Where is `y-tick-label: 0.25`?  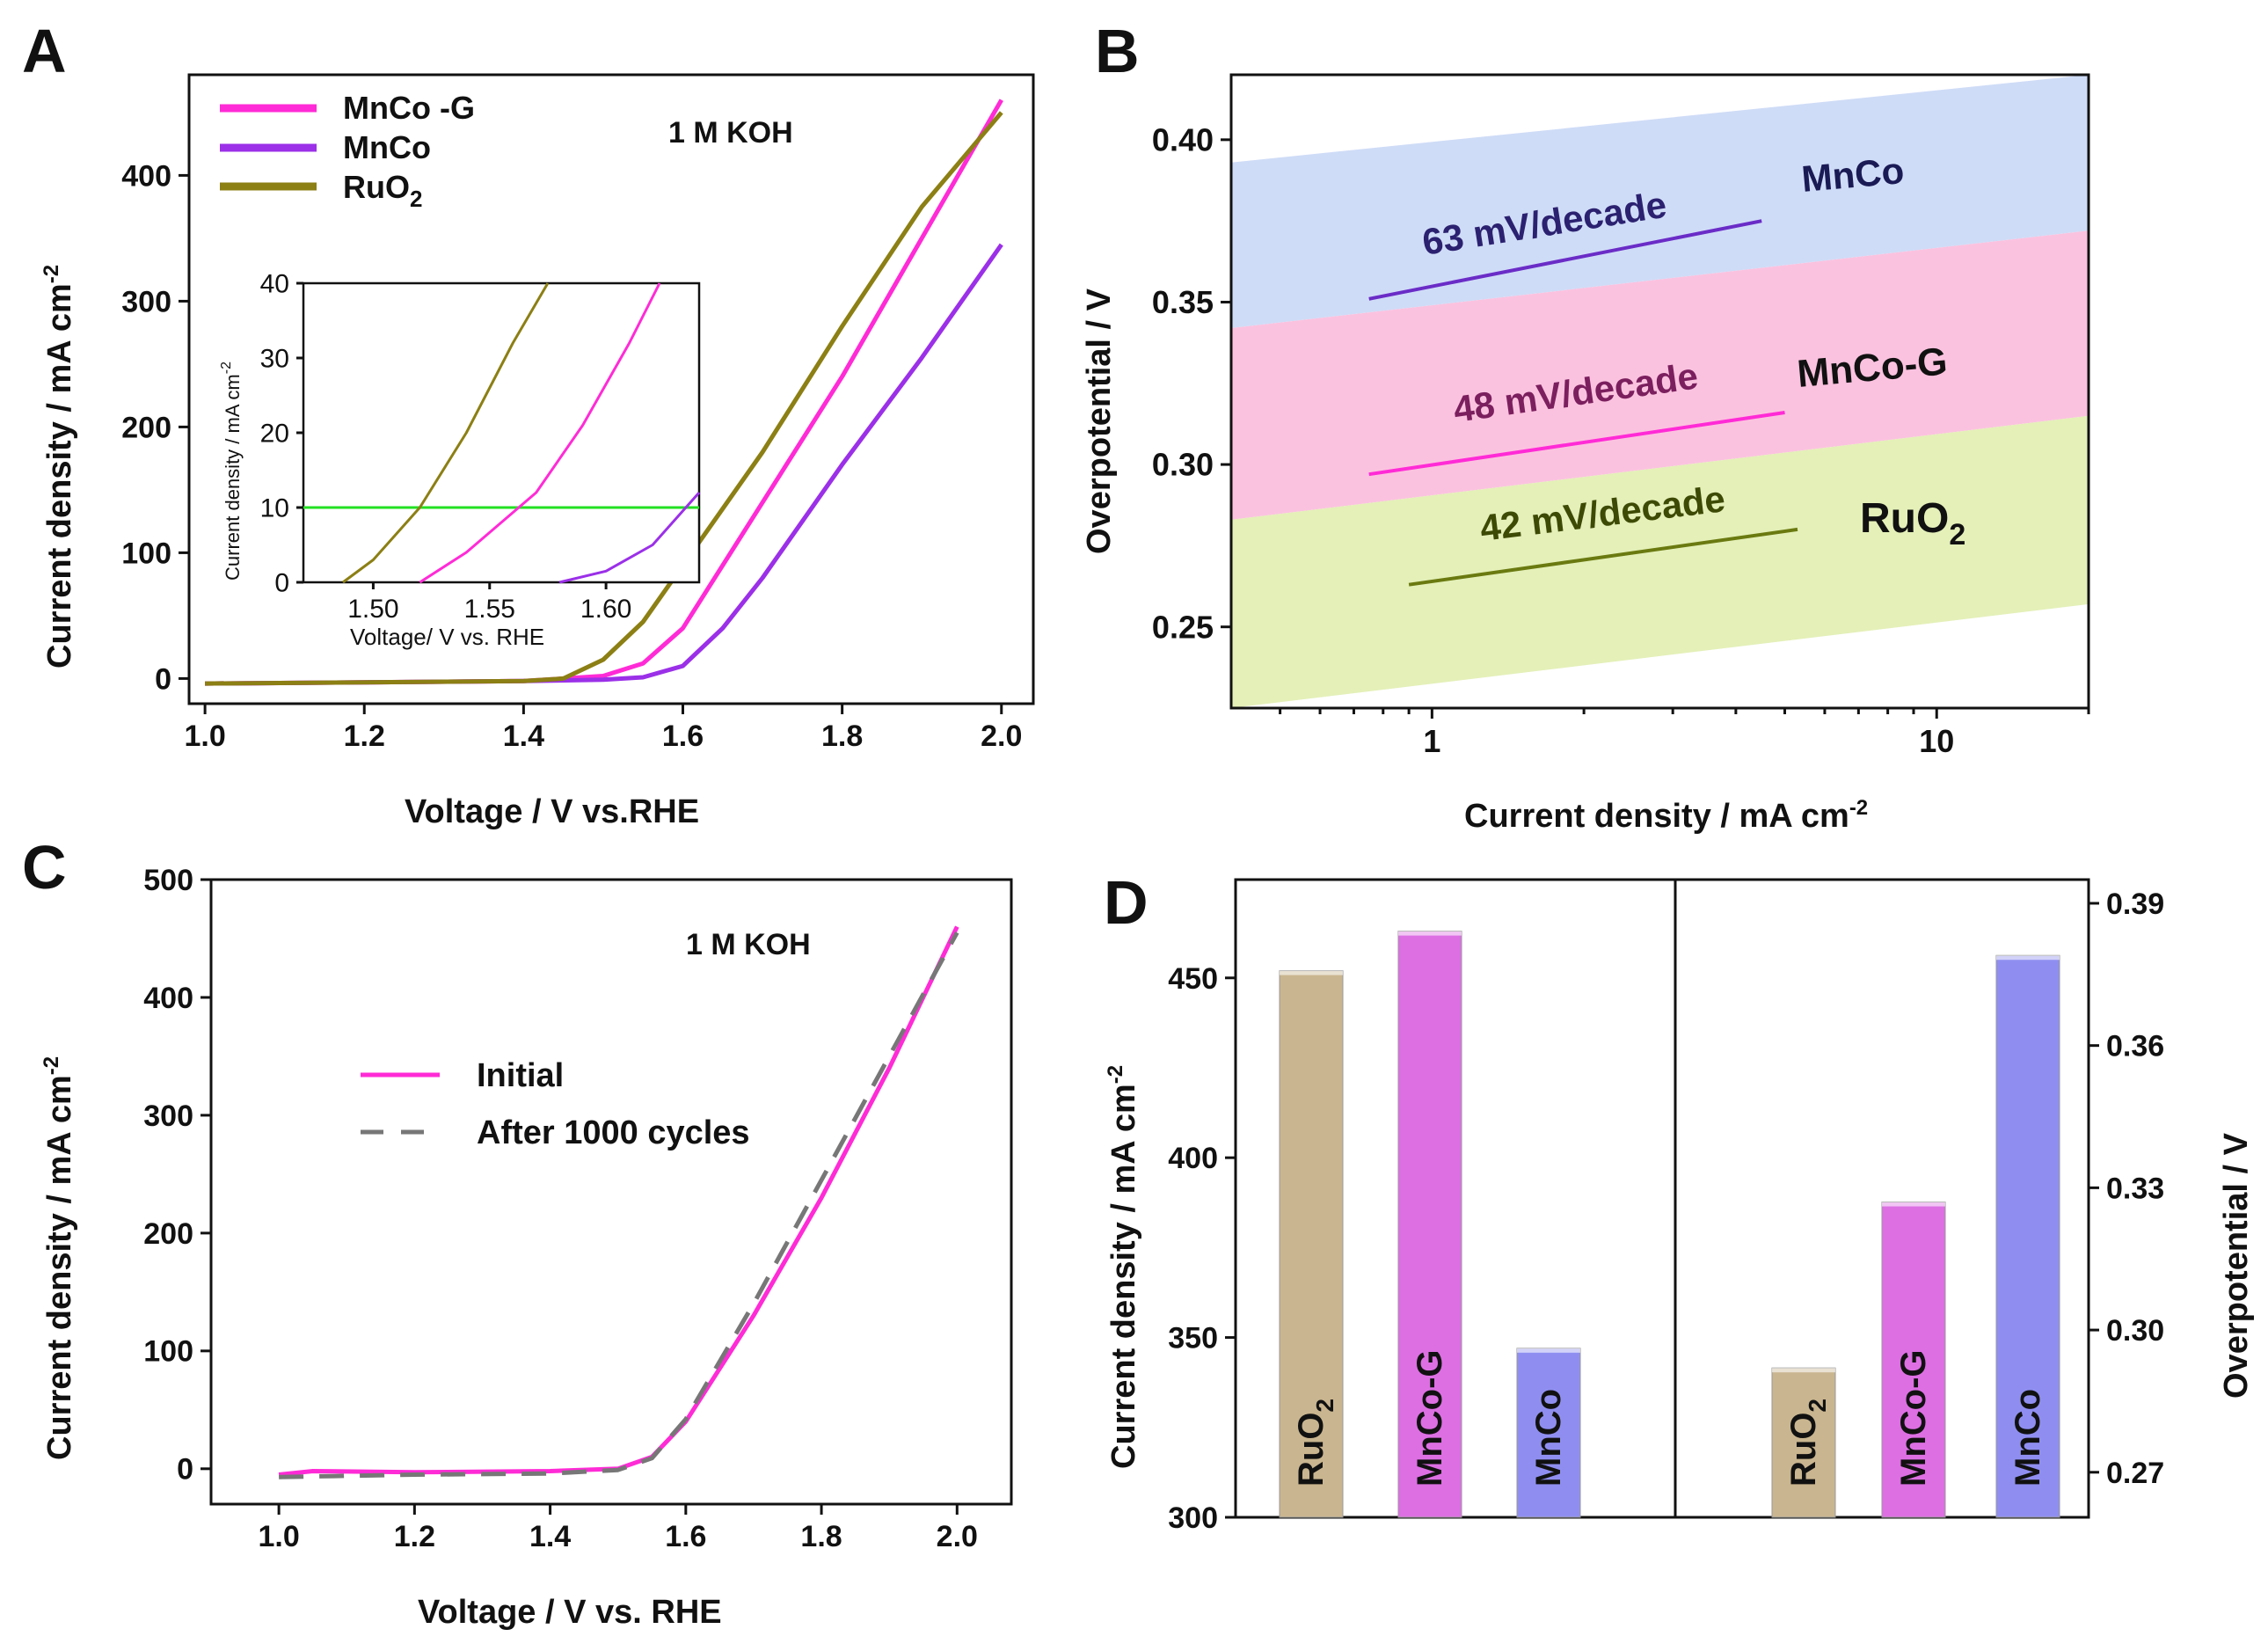 y-tick-label: 0.25 is located at coordinates (1183, 627).